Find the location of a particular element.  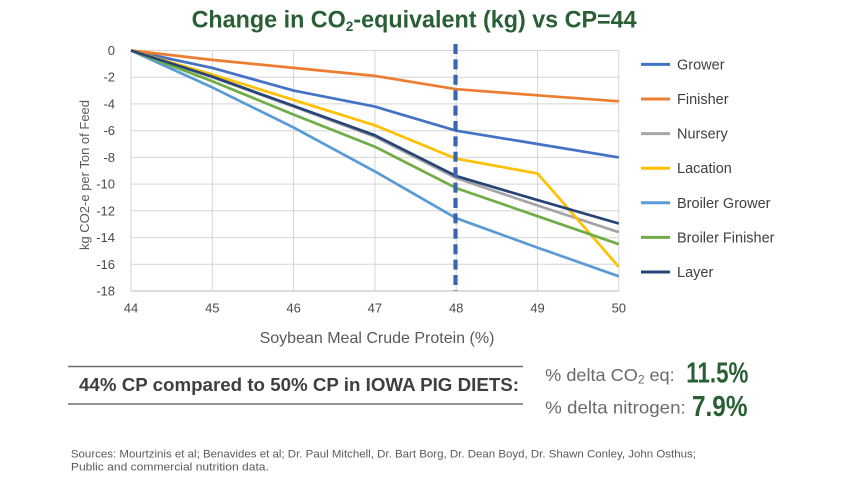

svg-text:% delta CO2 eq:: % delta CO 2 eq: is located at coordinates (610, 376).